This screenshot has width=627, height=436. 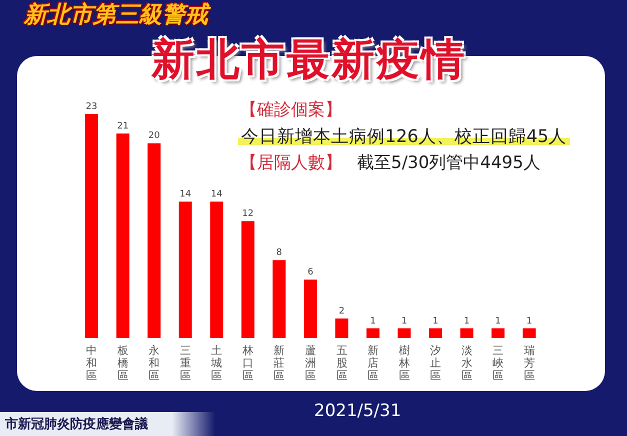 I want to click on x-tick-label: 三重區, so click(x=185, y=363).